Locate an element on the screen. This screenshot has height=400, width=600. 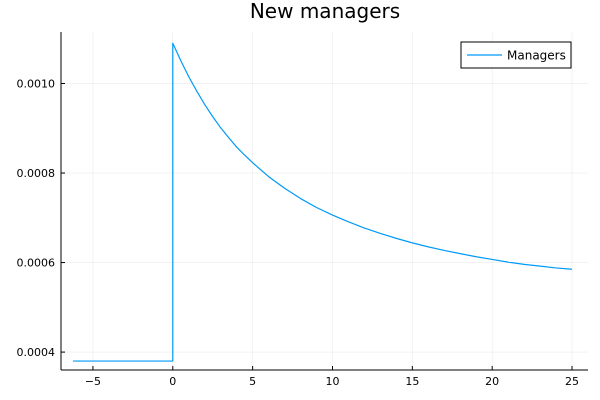
x-tick-label: 0 is located at coordinates (172, 381).